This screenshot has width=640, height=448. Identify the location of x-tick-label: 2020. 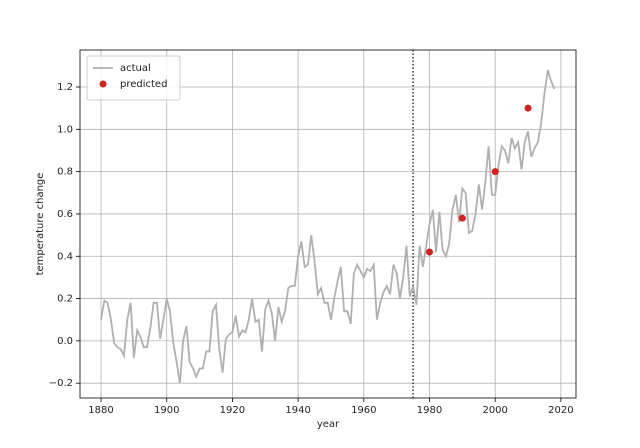
(560, 410).